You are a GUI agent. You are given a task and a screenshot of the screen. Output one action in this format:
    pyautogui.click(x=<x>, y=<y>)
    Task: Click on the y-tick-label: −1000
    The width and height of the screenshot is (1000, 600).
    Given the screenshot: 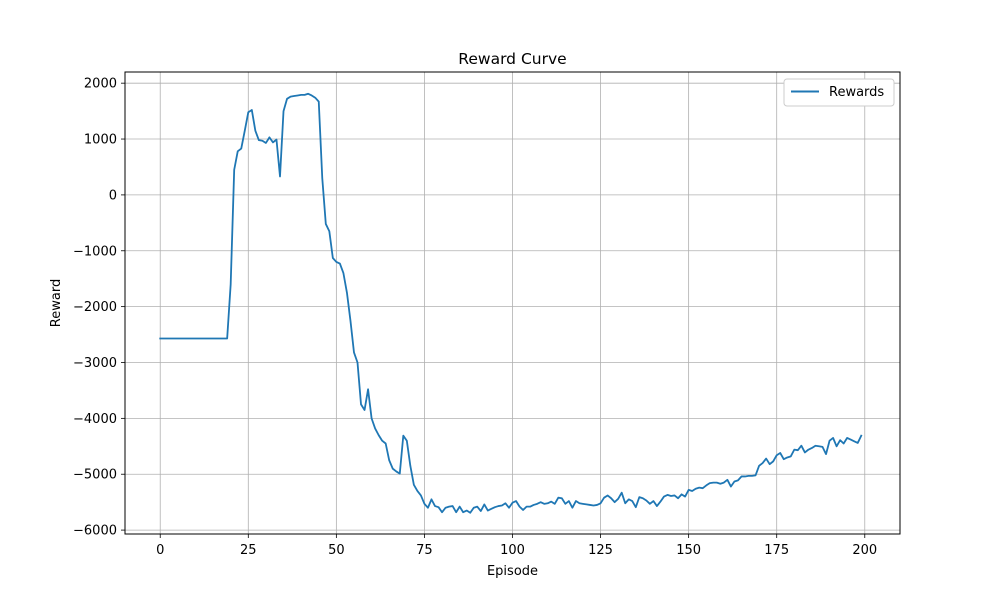 What is the action you would take?
    pyautogui.click(x=95, y=251)
    